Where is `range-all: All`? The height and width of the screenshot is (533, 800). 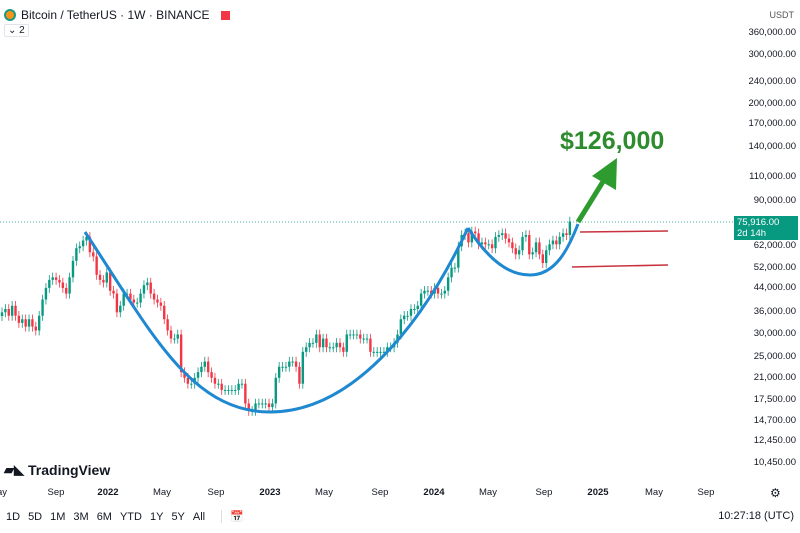
range-all: All is located at coordinates (199, 516).